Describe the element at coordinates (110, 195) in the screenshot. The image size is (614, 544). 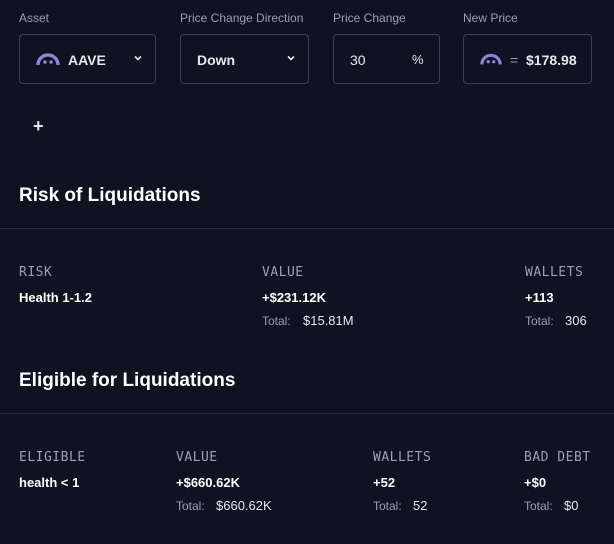
I see `risk-section-title: Risk of Liquidations` at that location.